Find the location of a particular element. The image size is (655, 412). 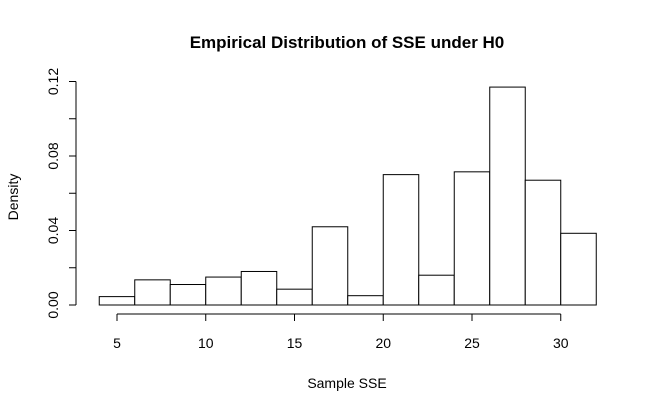

x-tick-label: 30 is located at coordinates (561, 343).